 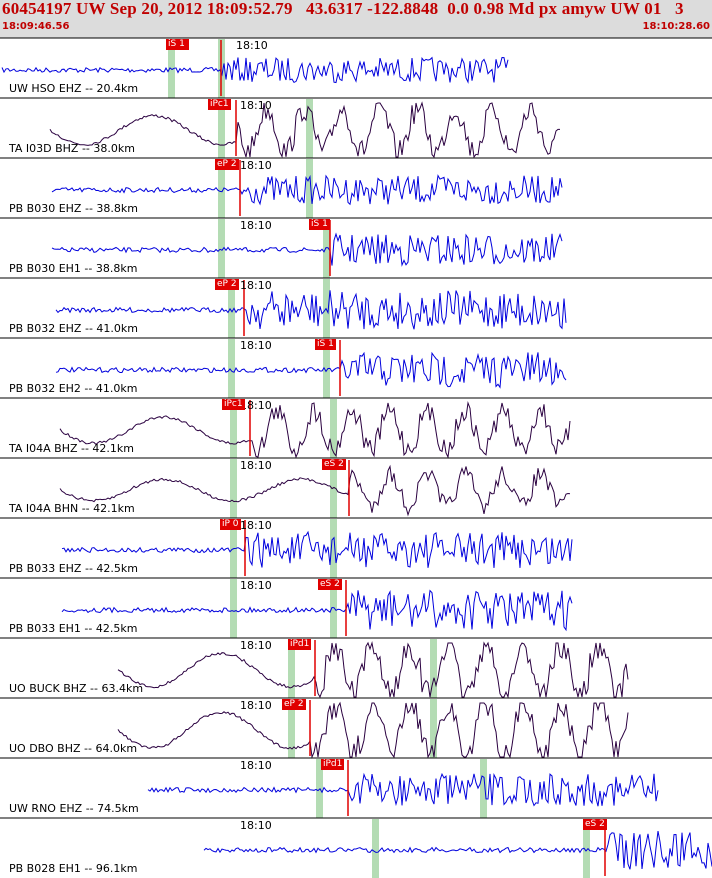 What do you see at coordinates (73, 628) in the screenshot?
I see `station-label: PB B033 EH1 -- 42.5km` at bounding box center [73, 628].